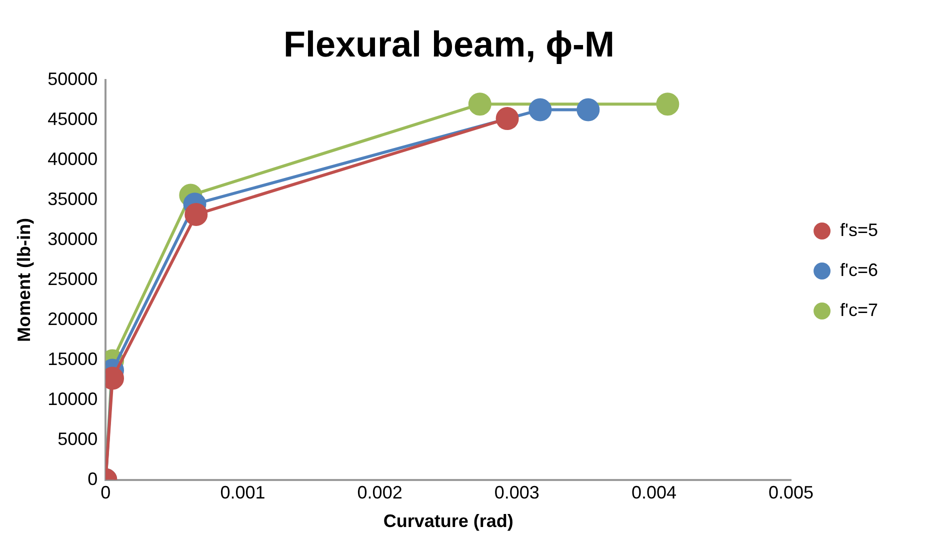 The image size is (948, 537). Describe the element at coordinates (73, 278) in the screenshot. I see `y-tick-label: 25000` at that location.